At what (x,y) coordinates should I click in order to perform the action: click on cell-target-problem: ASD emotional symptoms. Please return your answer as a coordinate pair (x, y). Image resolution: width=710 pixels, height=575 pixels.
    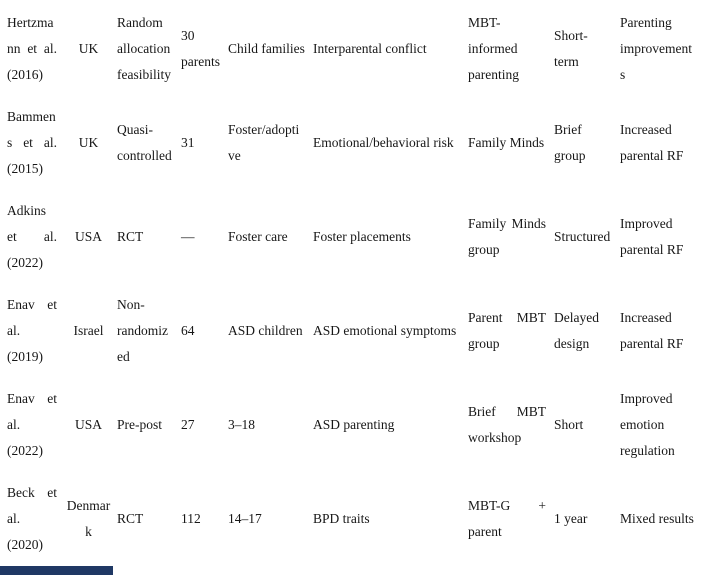
    Looking at the image, I should click on (385, 330).